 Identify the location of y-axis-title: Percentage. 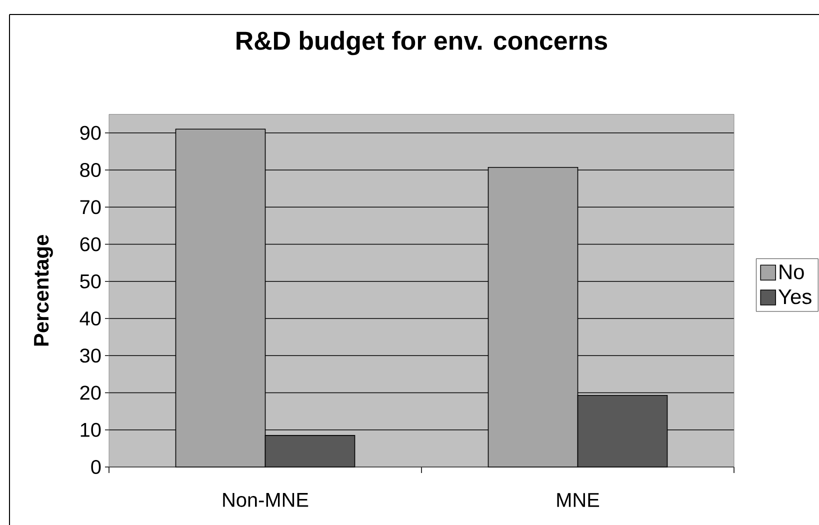
(43, 290).